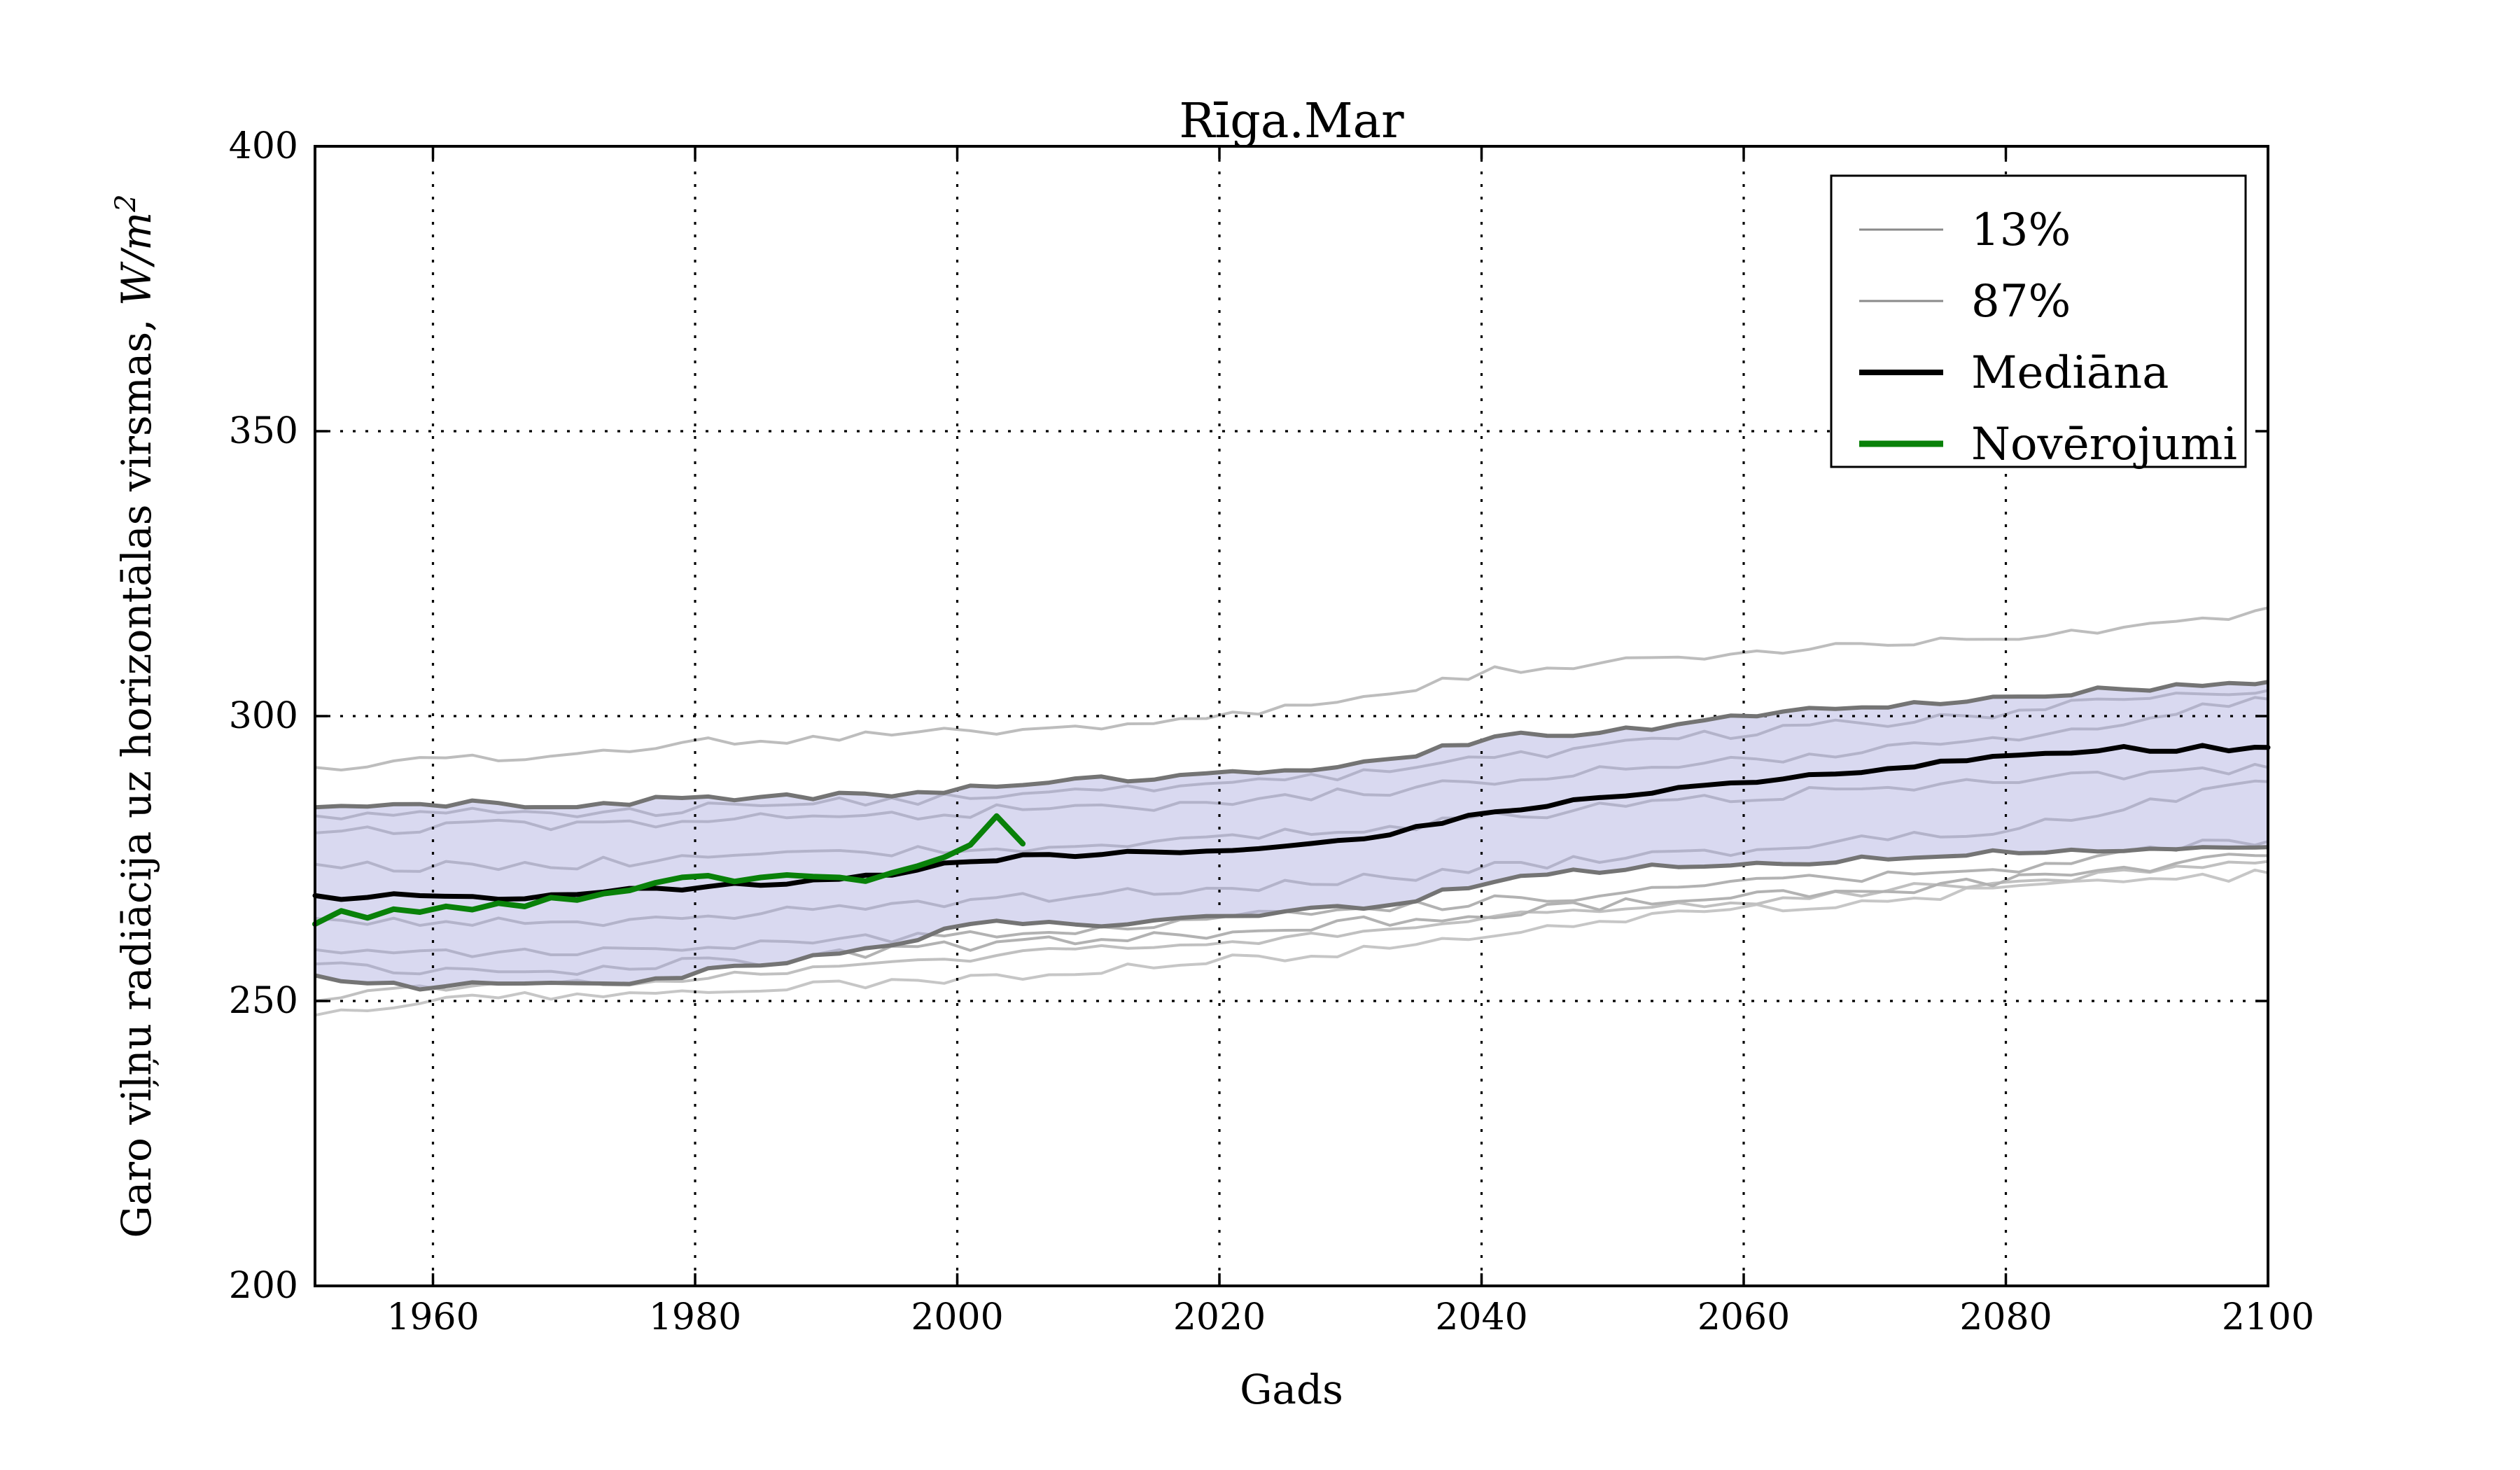 This screenshot has height=1470, width=2520. What do you see at coordinates (1219, 1317) in the screenshot?
I see `x-tick-label: 2020` at bounding box center [1219, 1317].